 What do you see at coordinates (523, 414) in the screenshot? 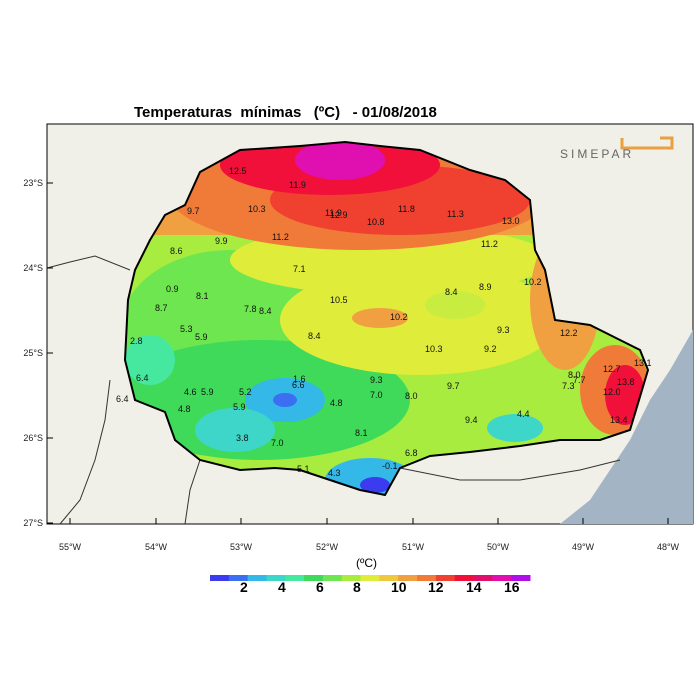
I see `station-value: 4.4` at bounding box center [523, 414].